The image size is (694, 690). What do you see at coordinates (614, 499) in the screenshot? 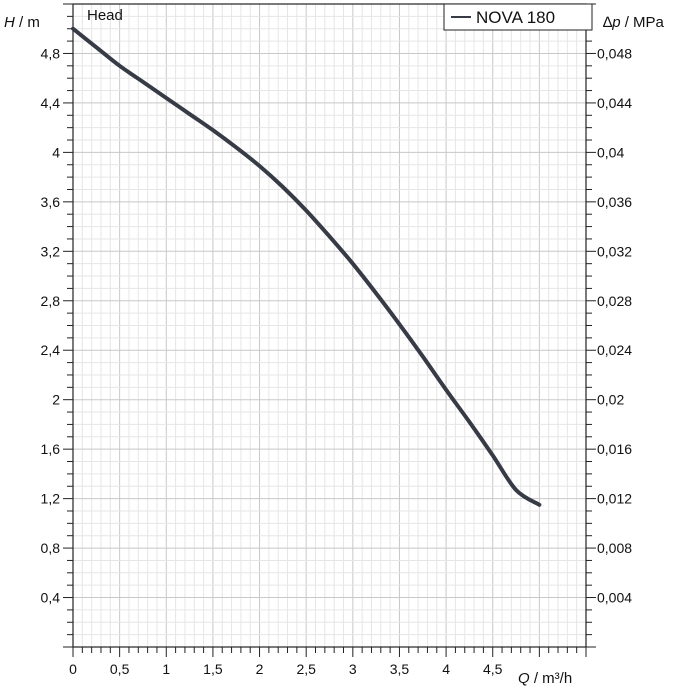
I see `y-right-tick-label: 0,012` at bounding box center [614, 499].